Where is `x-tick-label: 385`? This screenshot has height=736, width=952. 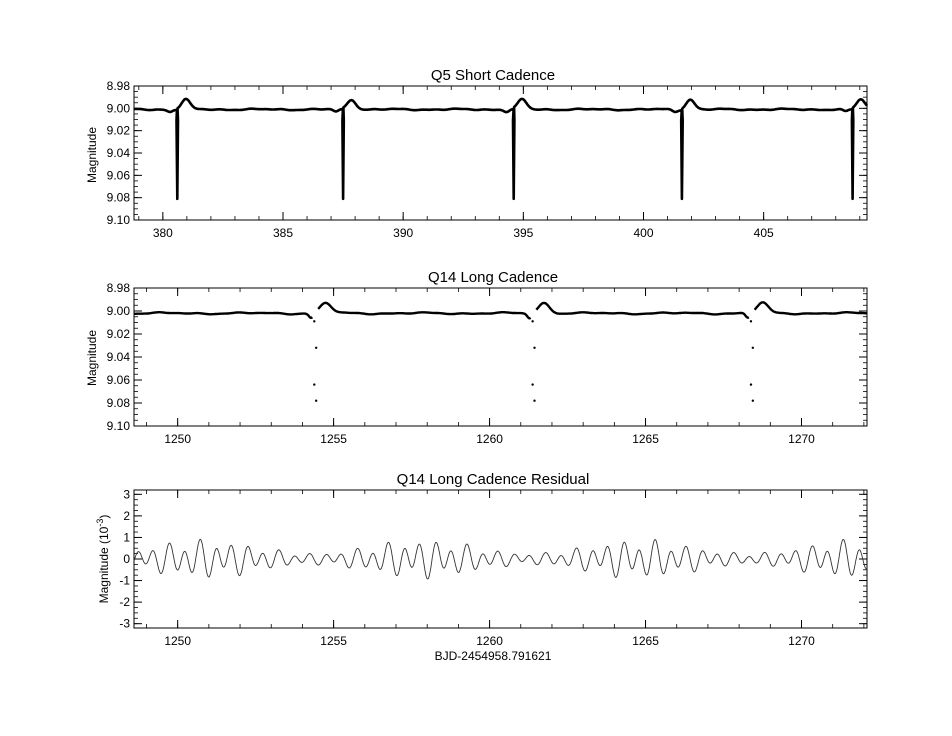
x-tick-label: 385 is located at coordinates (283, 233).